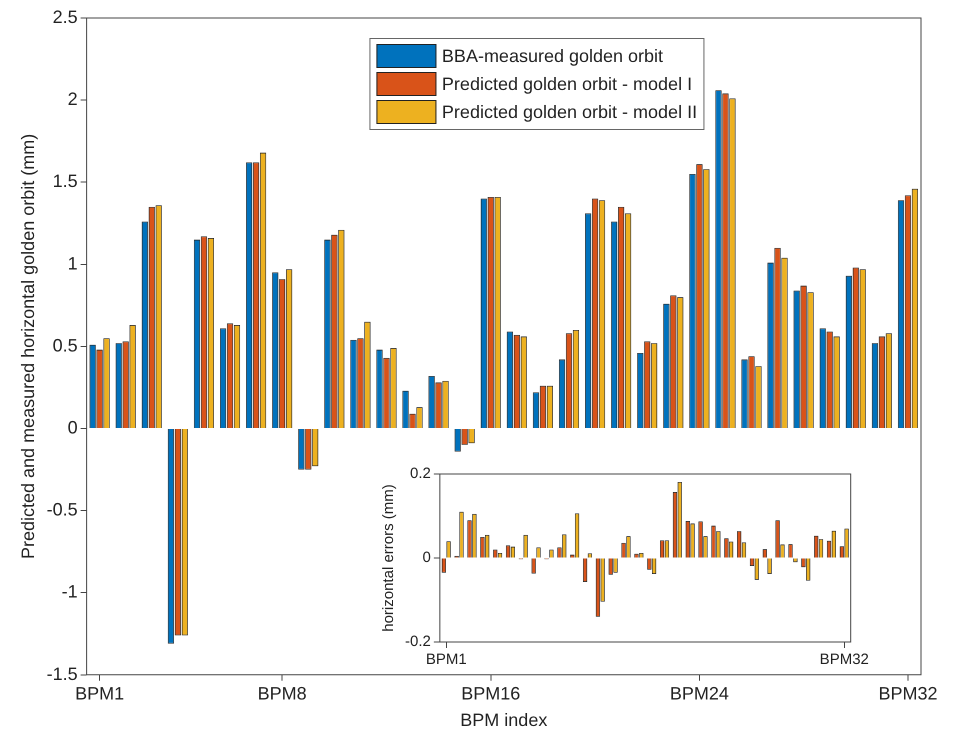  What do you see at coordinates (699, 694) in the screenshot?
I see `x-tick-label: BPM24` at bounding box center [699, 694].